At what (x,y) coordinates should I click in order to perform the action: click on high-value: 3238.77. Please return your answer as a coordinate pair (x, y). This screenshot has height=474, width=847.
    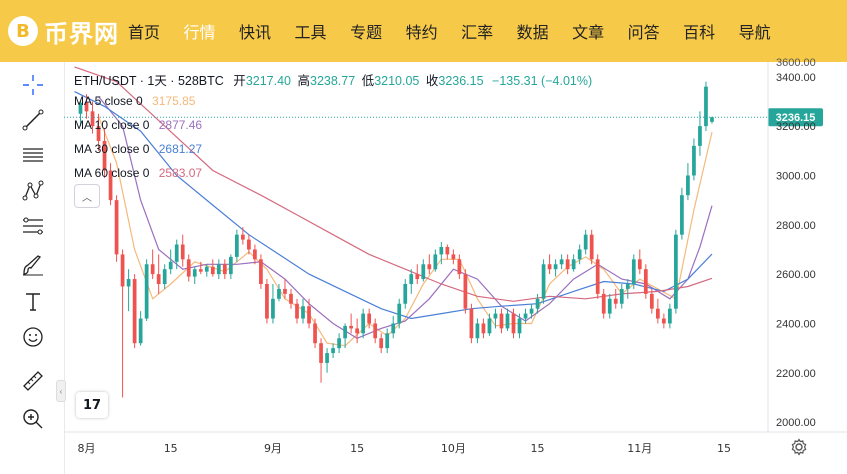
    Looking at the image, I should click on (333, 81).